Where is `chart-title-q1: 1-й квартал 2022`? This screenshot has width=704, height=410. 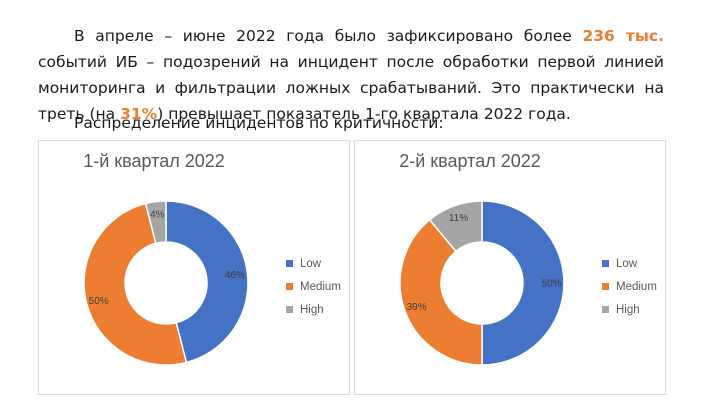
chart-title-q1: 1-й квартал 2022 is located at coordinates (154, 161).